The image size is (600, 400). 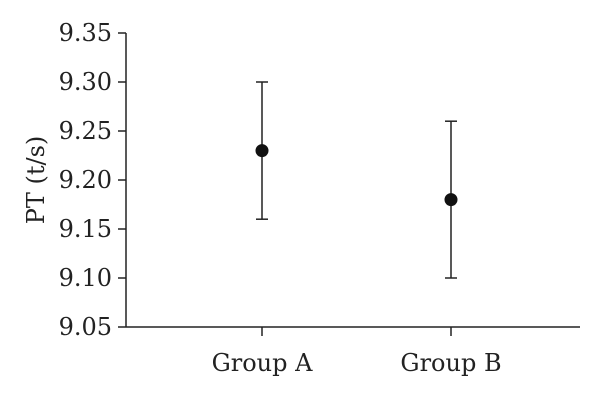 I want to click on y-axis: 9.05 9.10 9.15 9.20 9.25 9.30 9.35, so click(x=93, y=180).